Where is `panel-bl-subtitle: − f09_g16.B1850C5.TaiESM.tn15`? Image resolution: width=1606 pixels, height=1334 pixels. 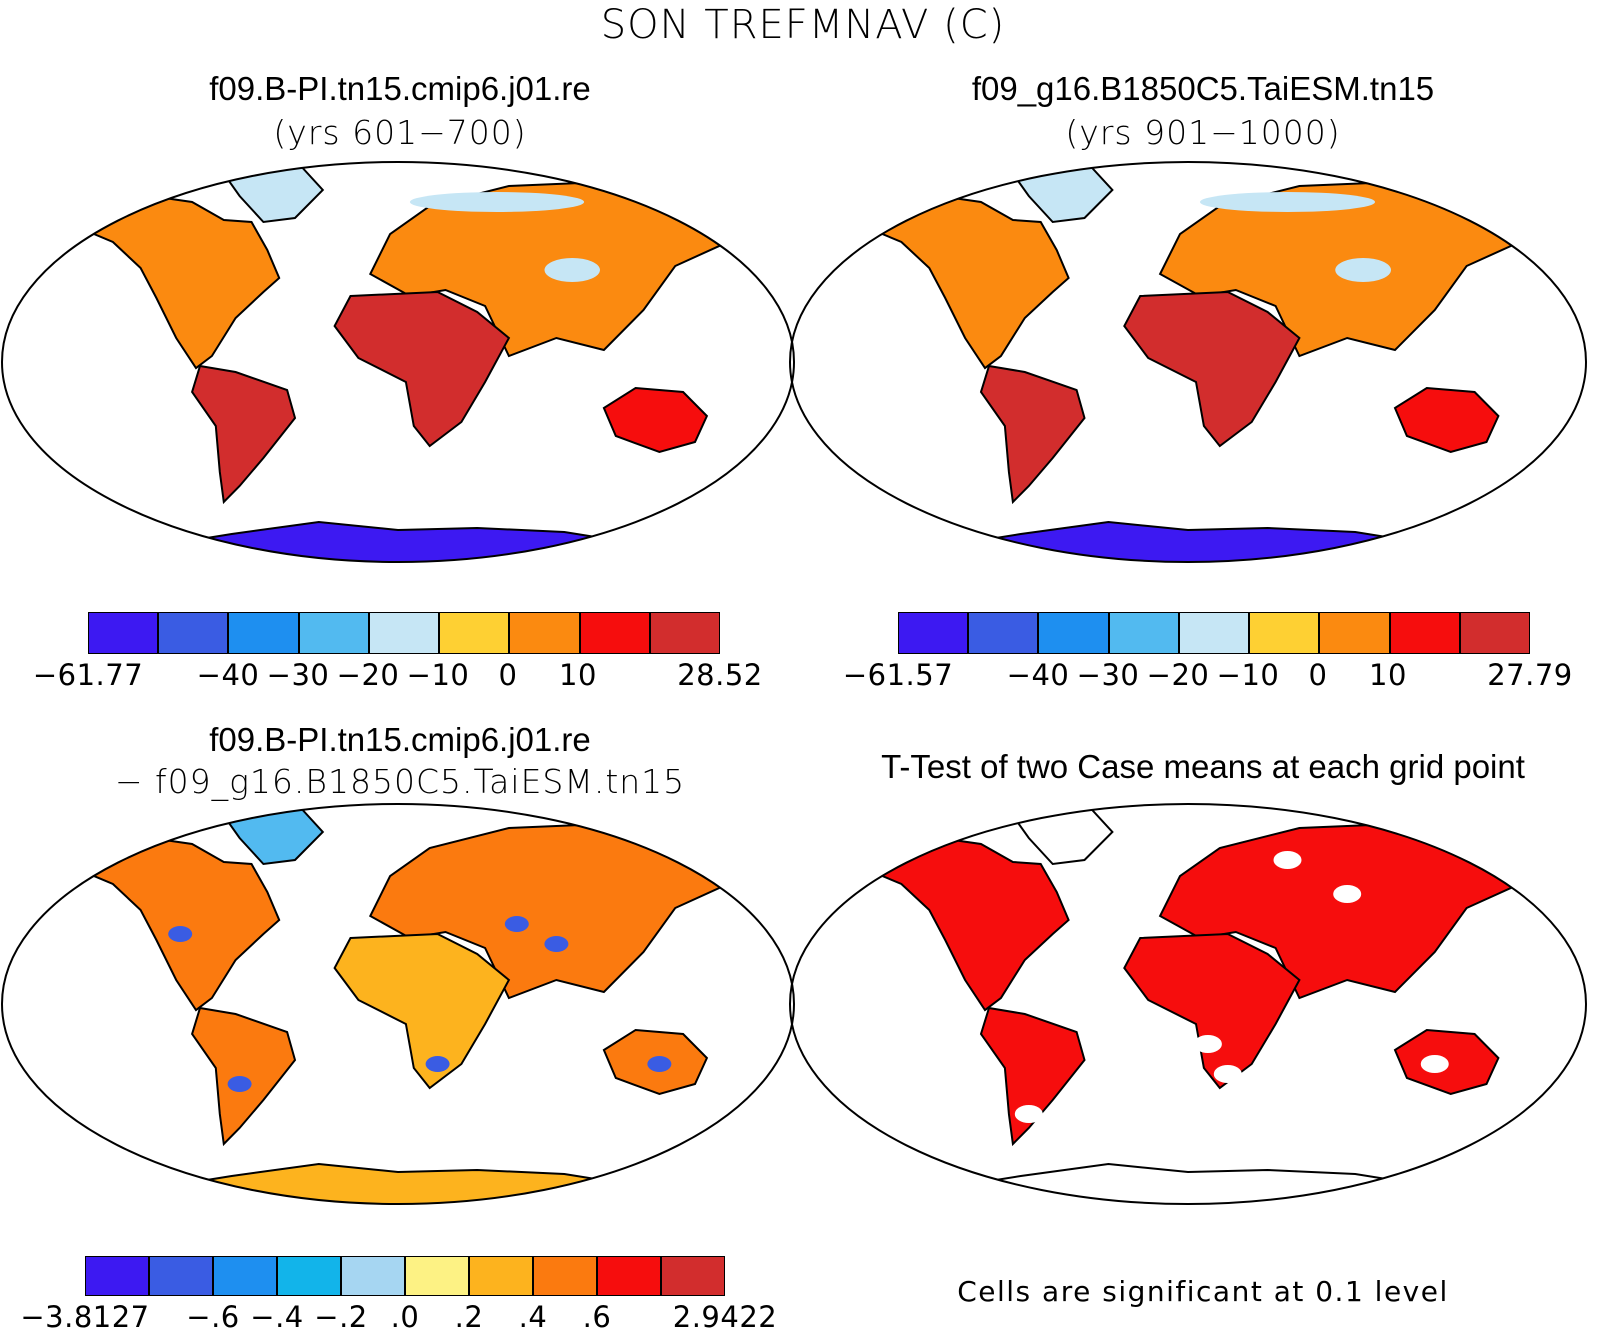 panel-bl-subtitle: − f09_g16.B1850C5.TaiESM.tn15 is located at coordinates (400, 781).